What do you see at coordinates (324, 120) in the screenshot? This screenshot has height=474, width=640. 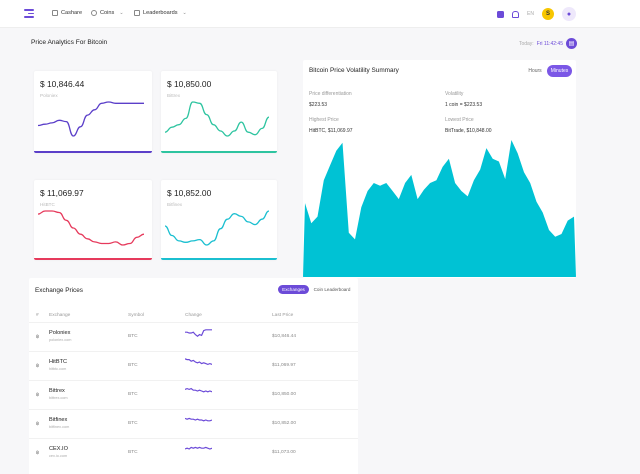 I see `stat-label: Highest Price` at bounding box center [324, 120].